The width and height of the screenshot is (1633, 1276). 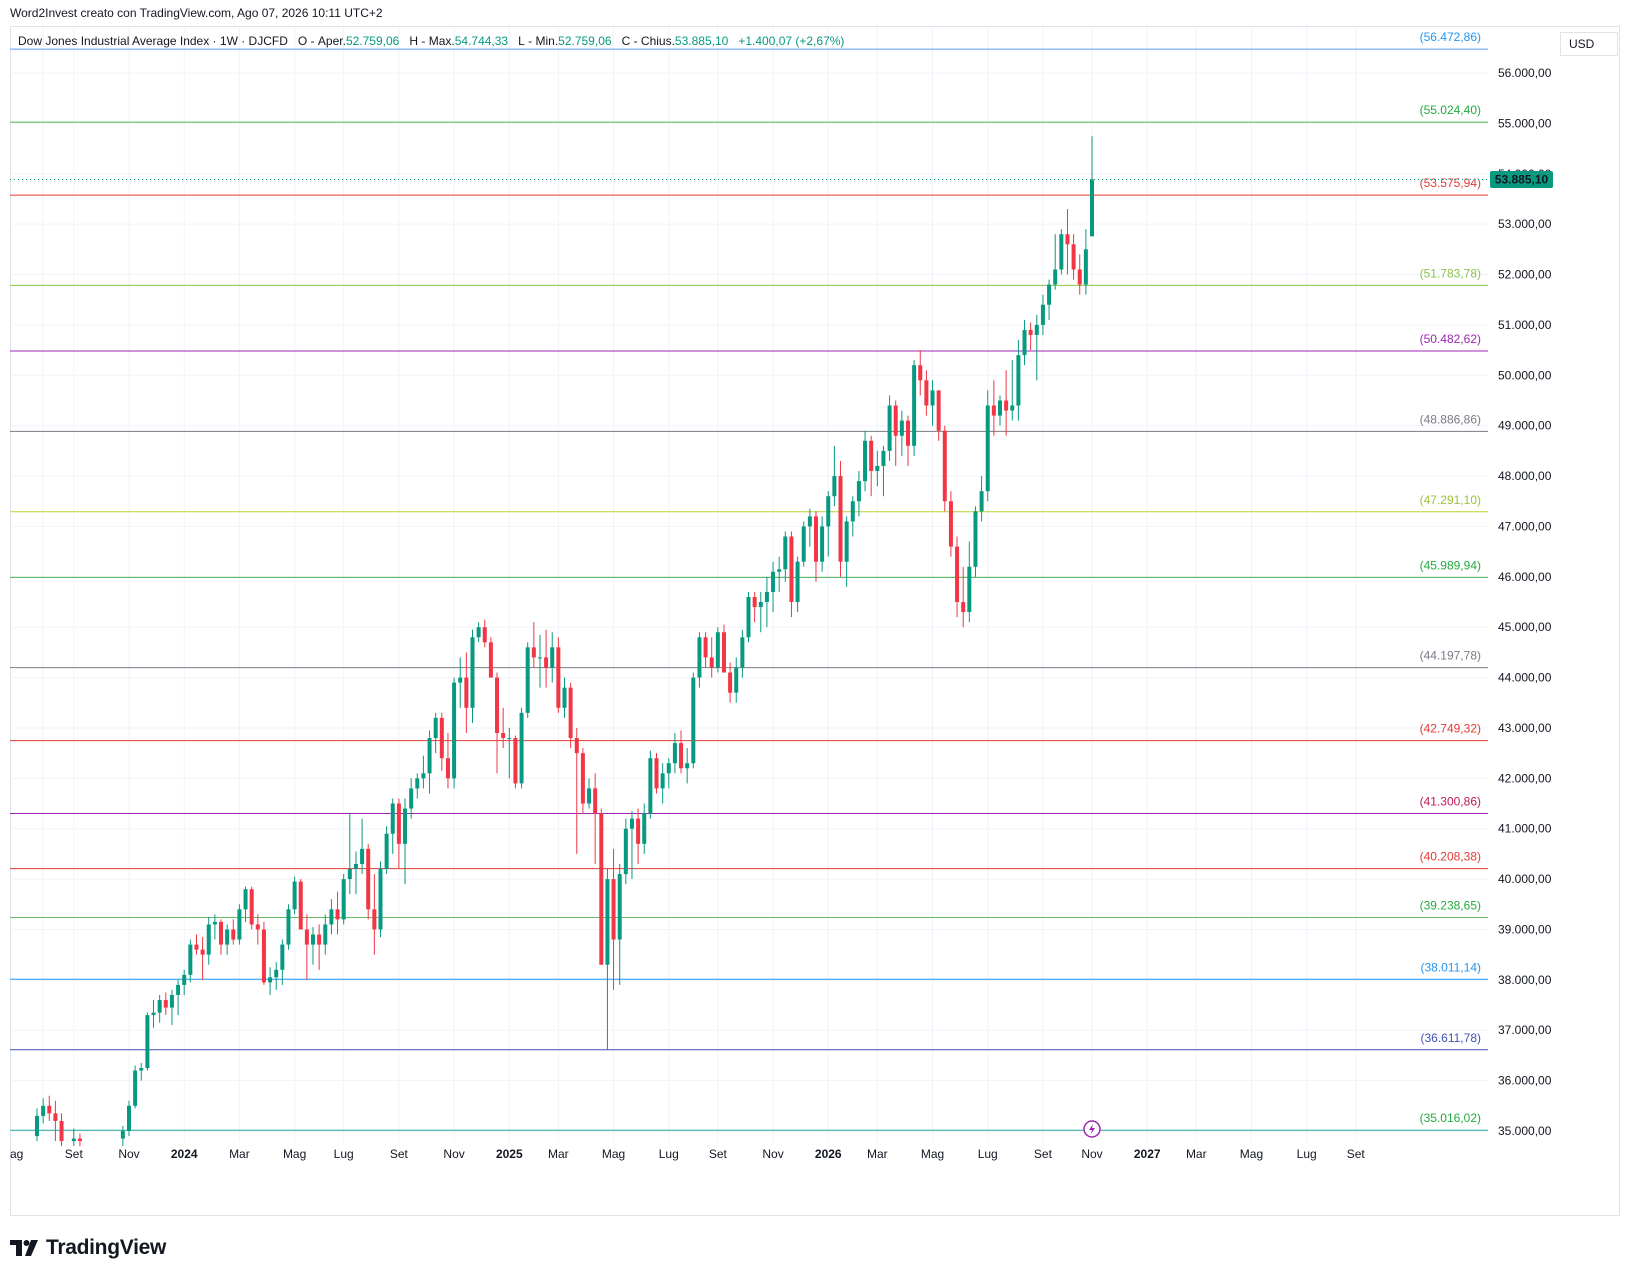 What do you see at coordinates (88, 1248) in the screenshot?
I see `tradingview-logo: TradingView` at bounding box center [88, 1248].